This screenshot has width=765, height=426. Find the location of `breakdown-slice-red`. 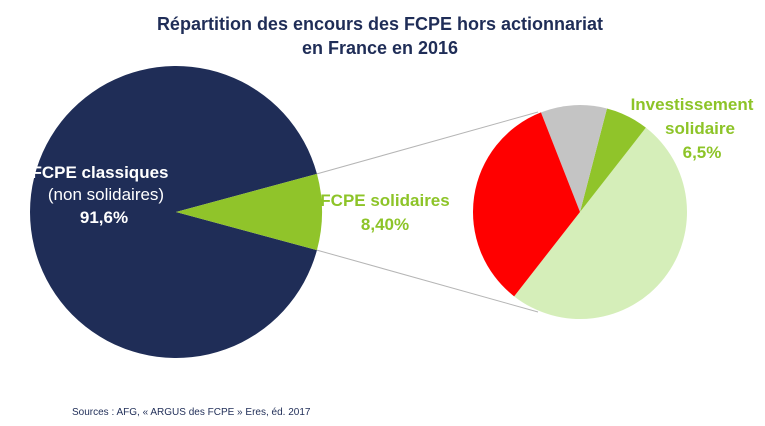

breakdown-slice-red is located at coordinates (526, 204).